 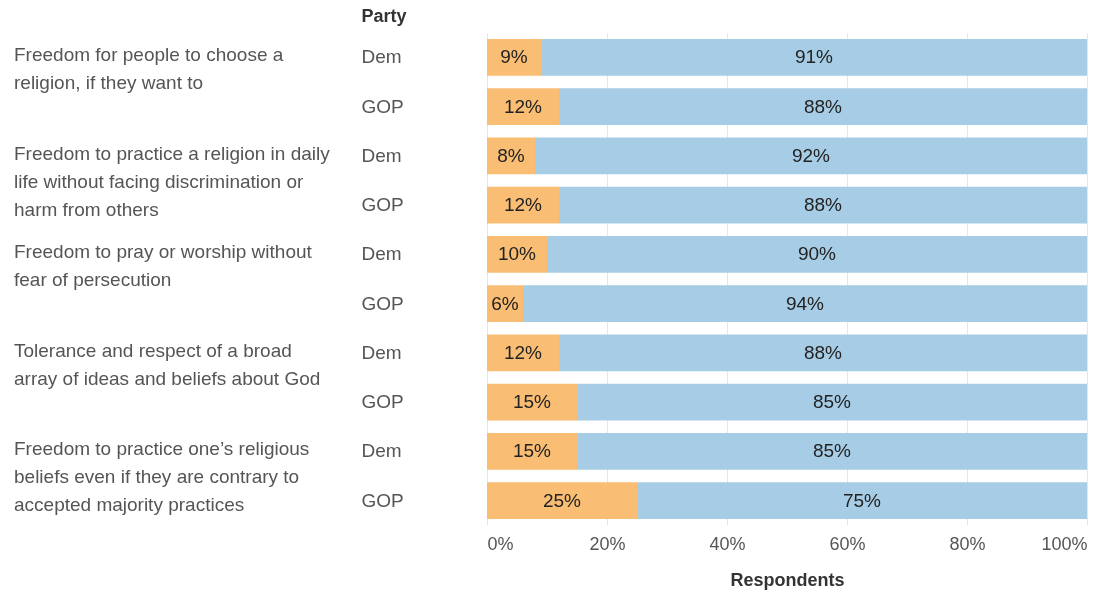 I want to click on x-tick-label: 80%, so click(x=967, y=543).